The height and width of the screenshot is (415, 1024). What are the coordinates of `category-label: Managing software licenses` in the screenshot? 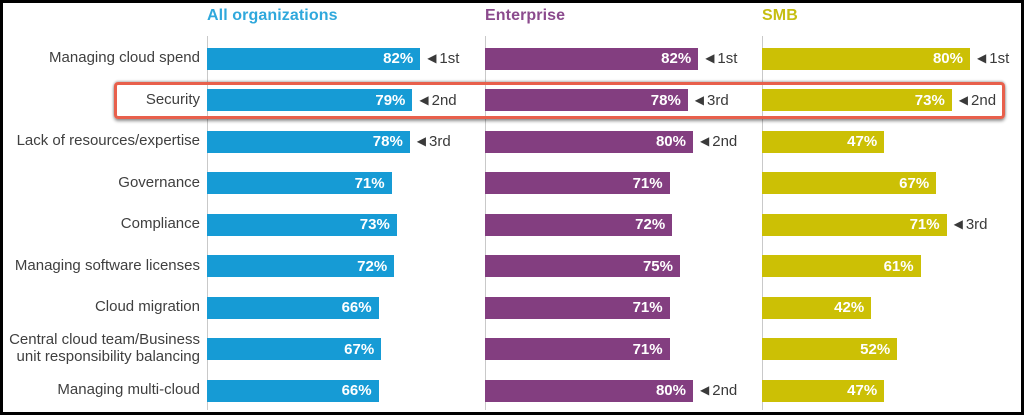 It's located at (107, 265).